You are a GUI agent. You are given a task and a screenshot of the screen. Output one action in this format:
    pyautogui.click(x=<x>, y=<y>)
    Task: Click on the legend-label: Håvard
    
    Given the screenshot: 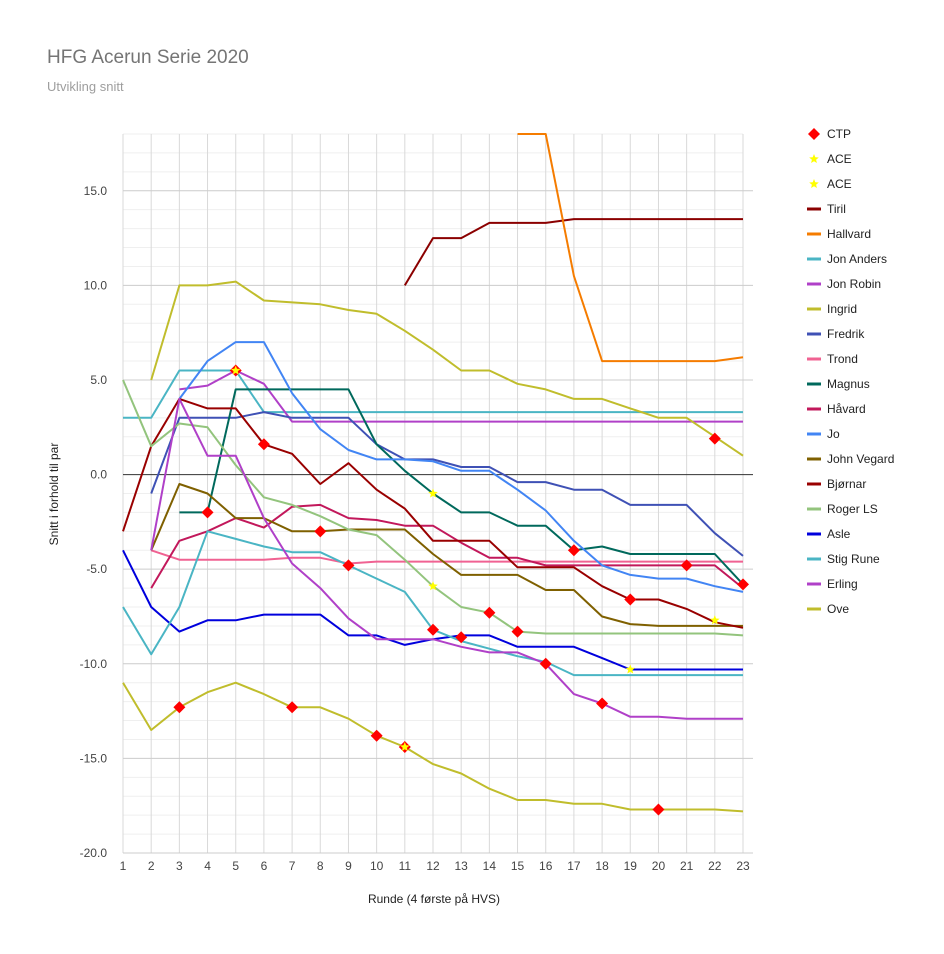 What is the action you would take?
    pyautogui.click(x=846, y=409)
    